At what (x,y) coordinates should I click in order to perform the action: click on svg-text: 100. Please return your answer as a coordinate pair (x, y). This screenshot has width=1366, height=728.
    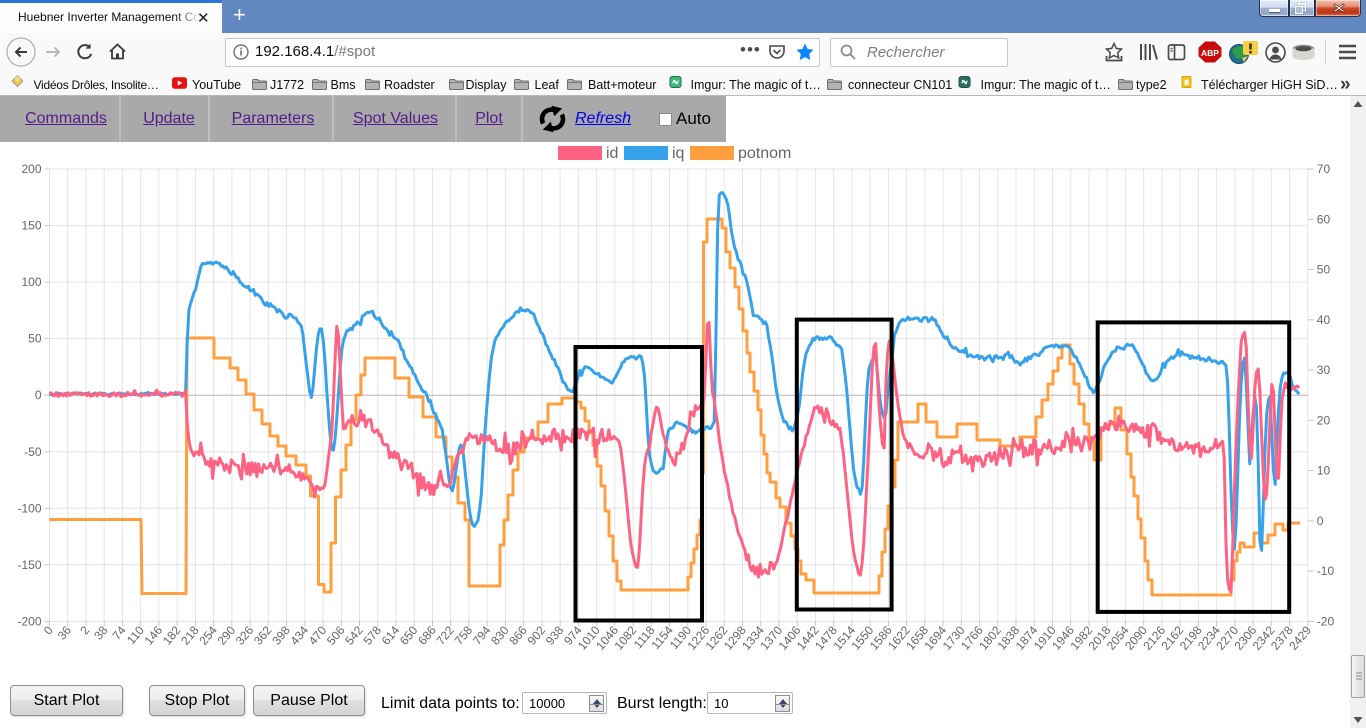
    Looking at the image, I should click on (31, 282).